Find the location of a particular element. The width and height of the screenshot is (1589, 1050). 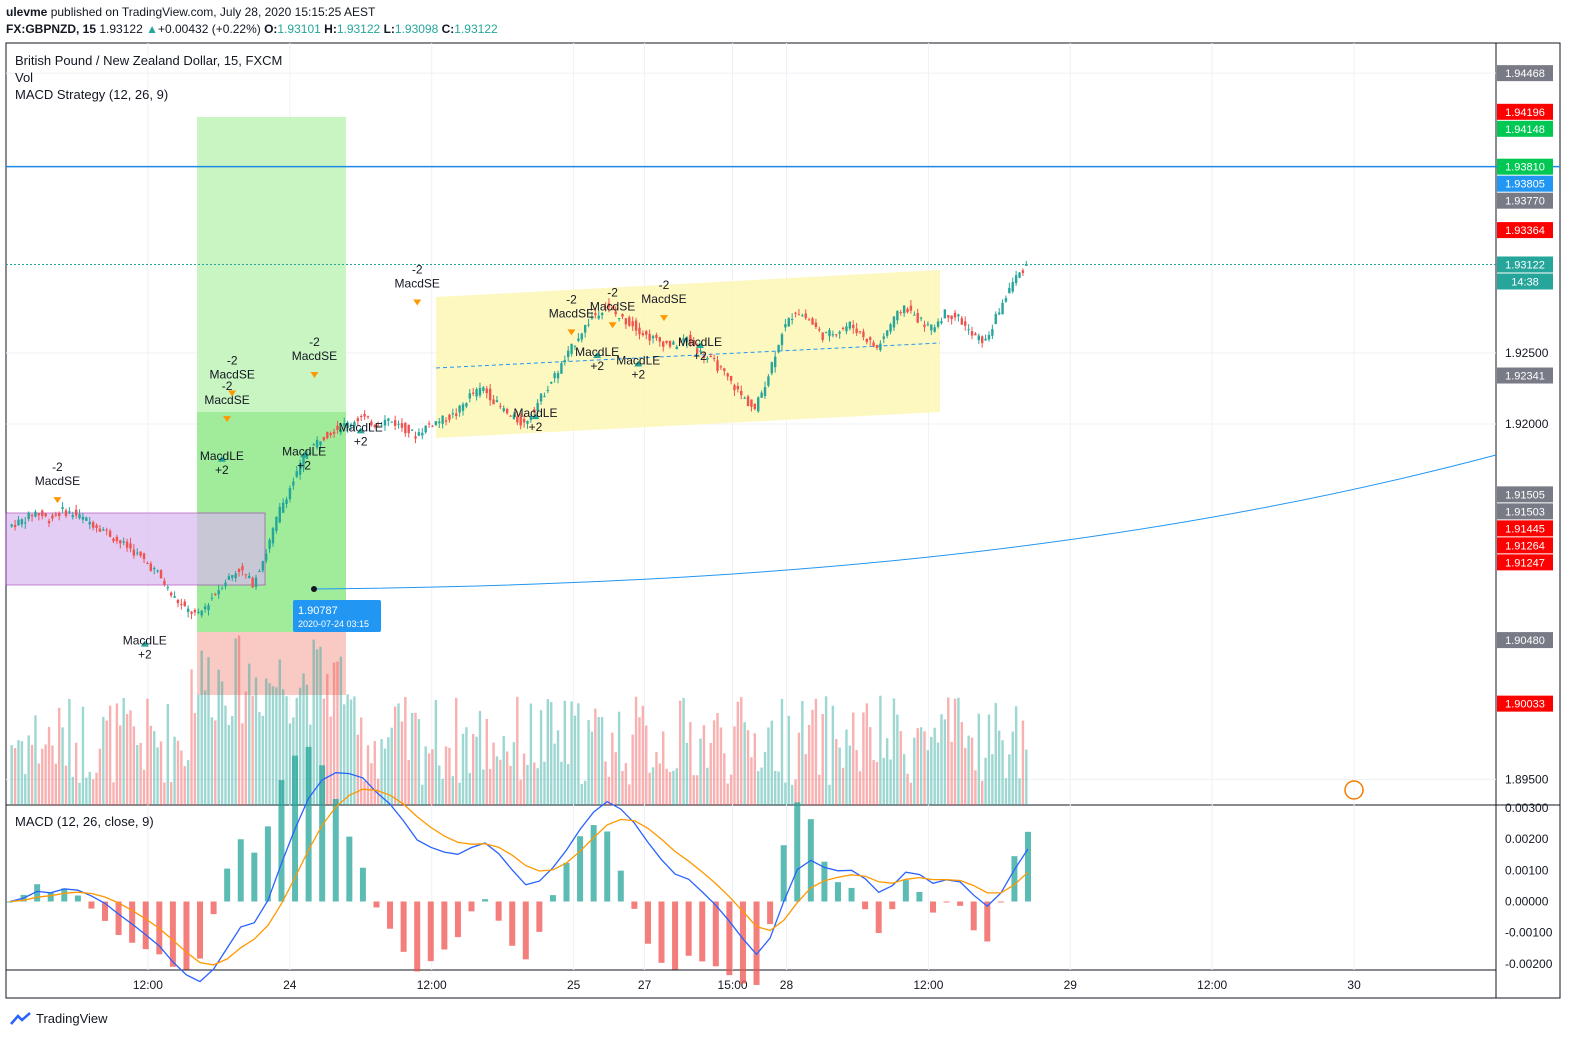

publisher-name: ulevme is located at coordinates (27, 12).